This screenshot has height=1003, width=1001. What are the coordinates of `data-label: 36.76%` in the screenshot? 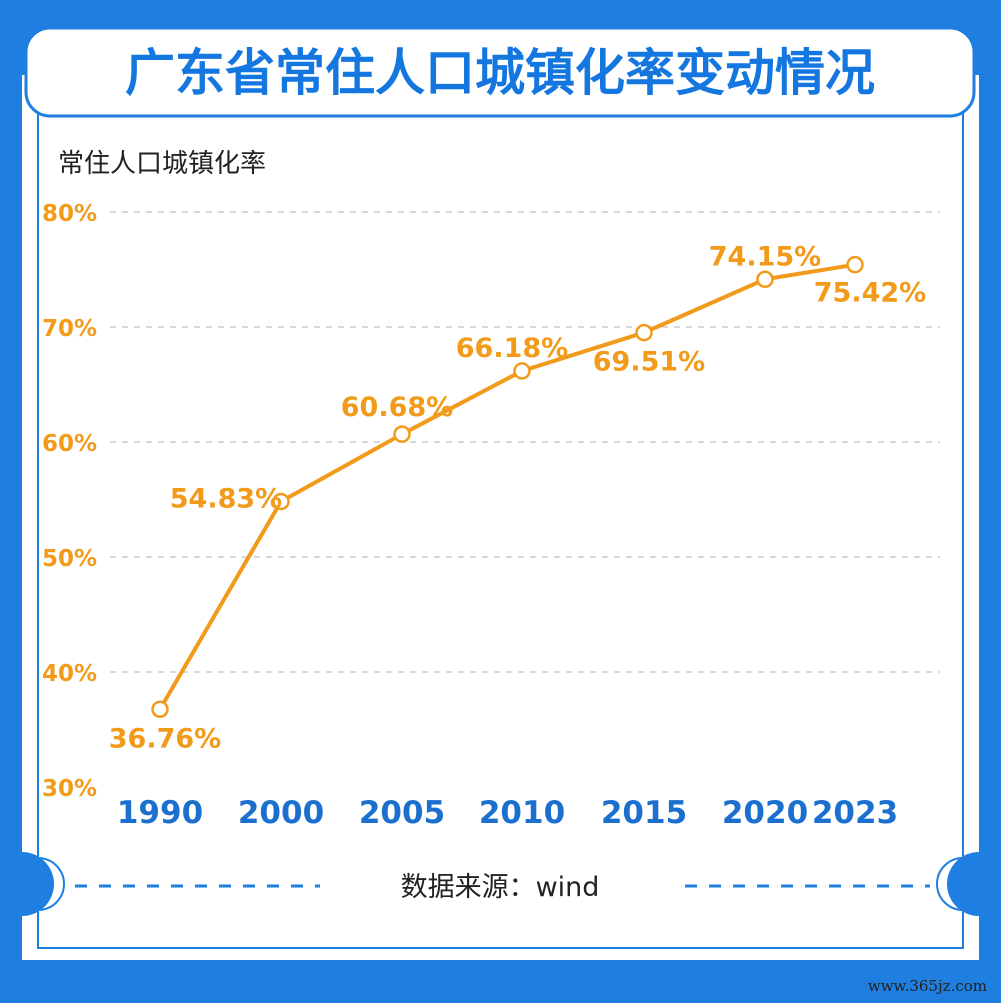 It's located at (165, 738).